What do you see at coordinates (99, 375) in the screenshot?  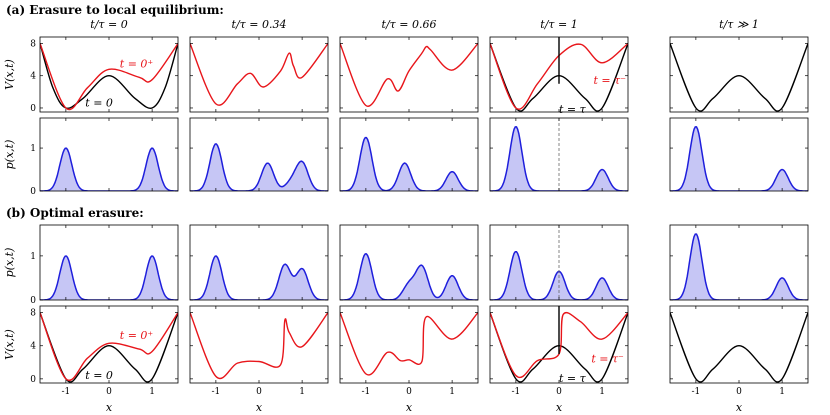 I see `curve-annotation: t = 0` at bounding box center [99, 375].